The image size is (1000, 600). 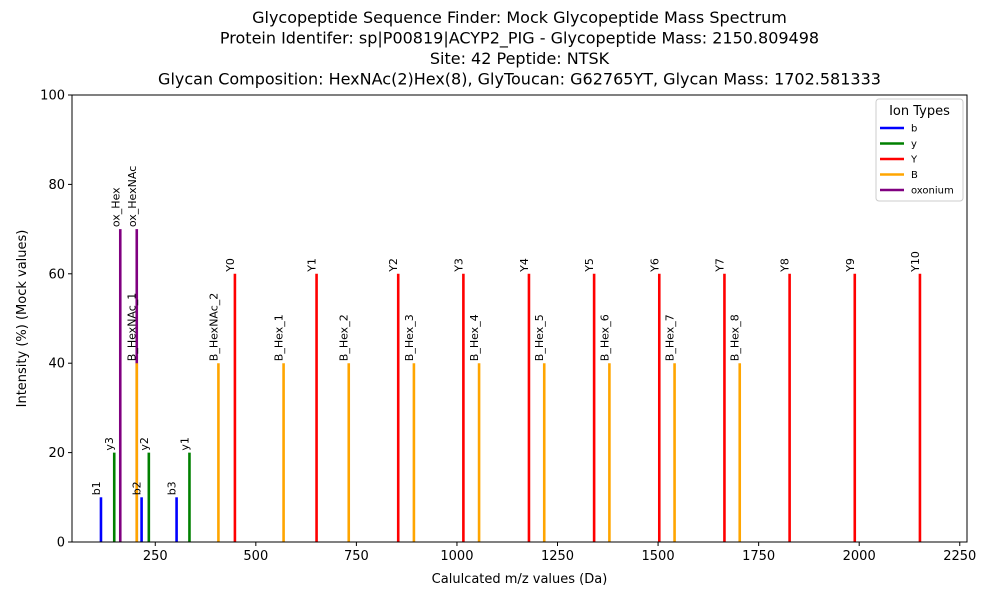 I want to click on peak-label: y3, so click(x=109, y=444).